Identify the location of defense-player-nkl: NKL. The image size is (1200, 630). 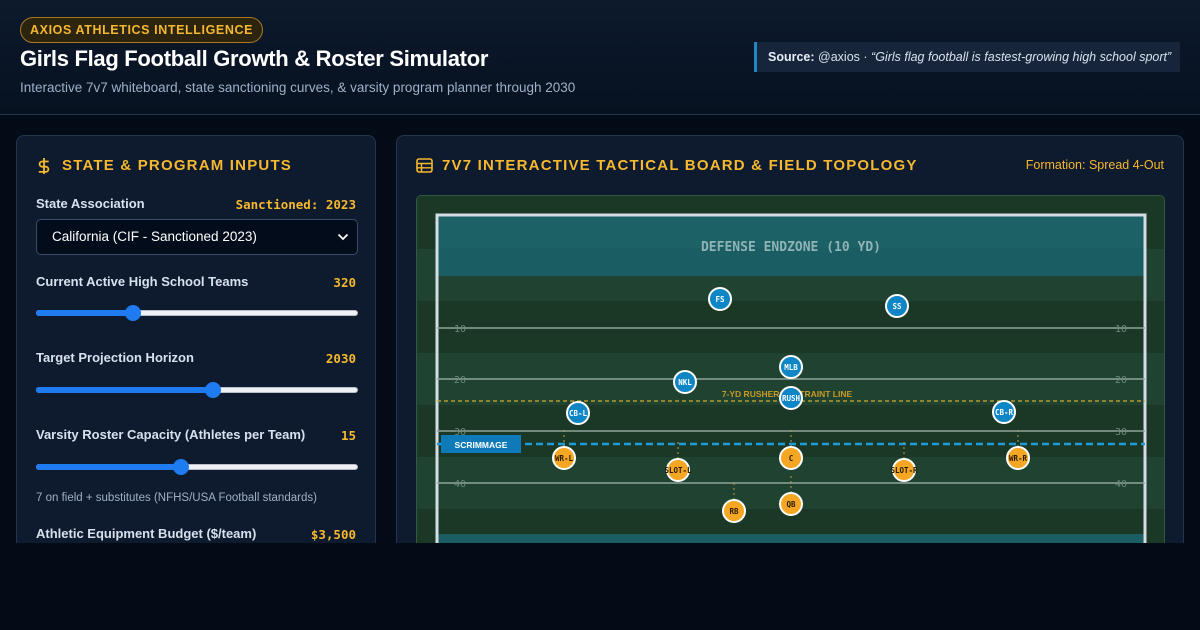
(685, 382).